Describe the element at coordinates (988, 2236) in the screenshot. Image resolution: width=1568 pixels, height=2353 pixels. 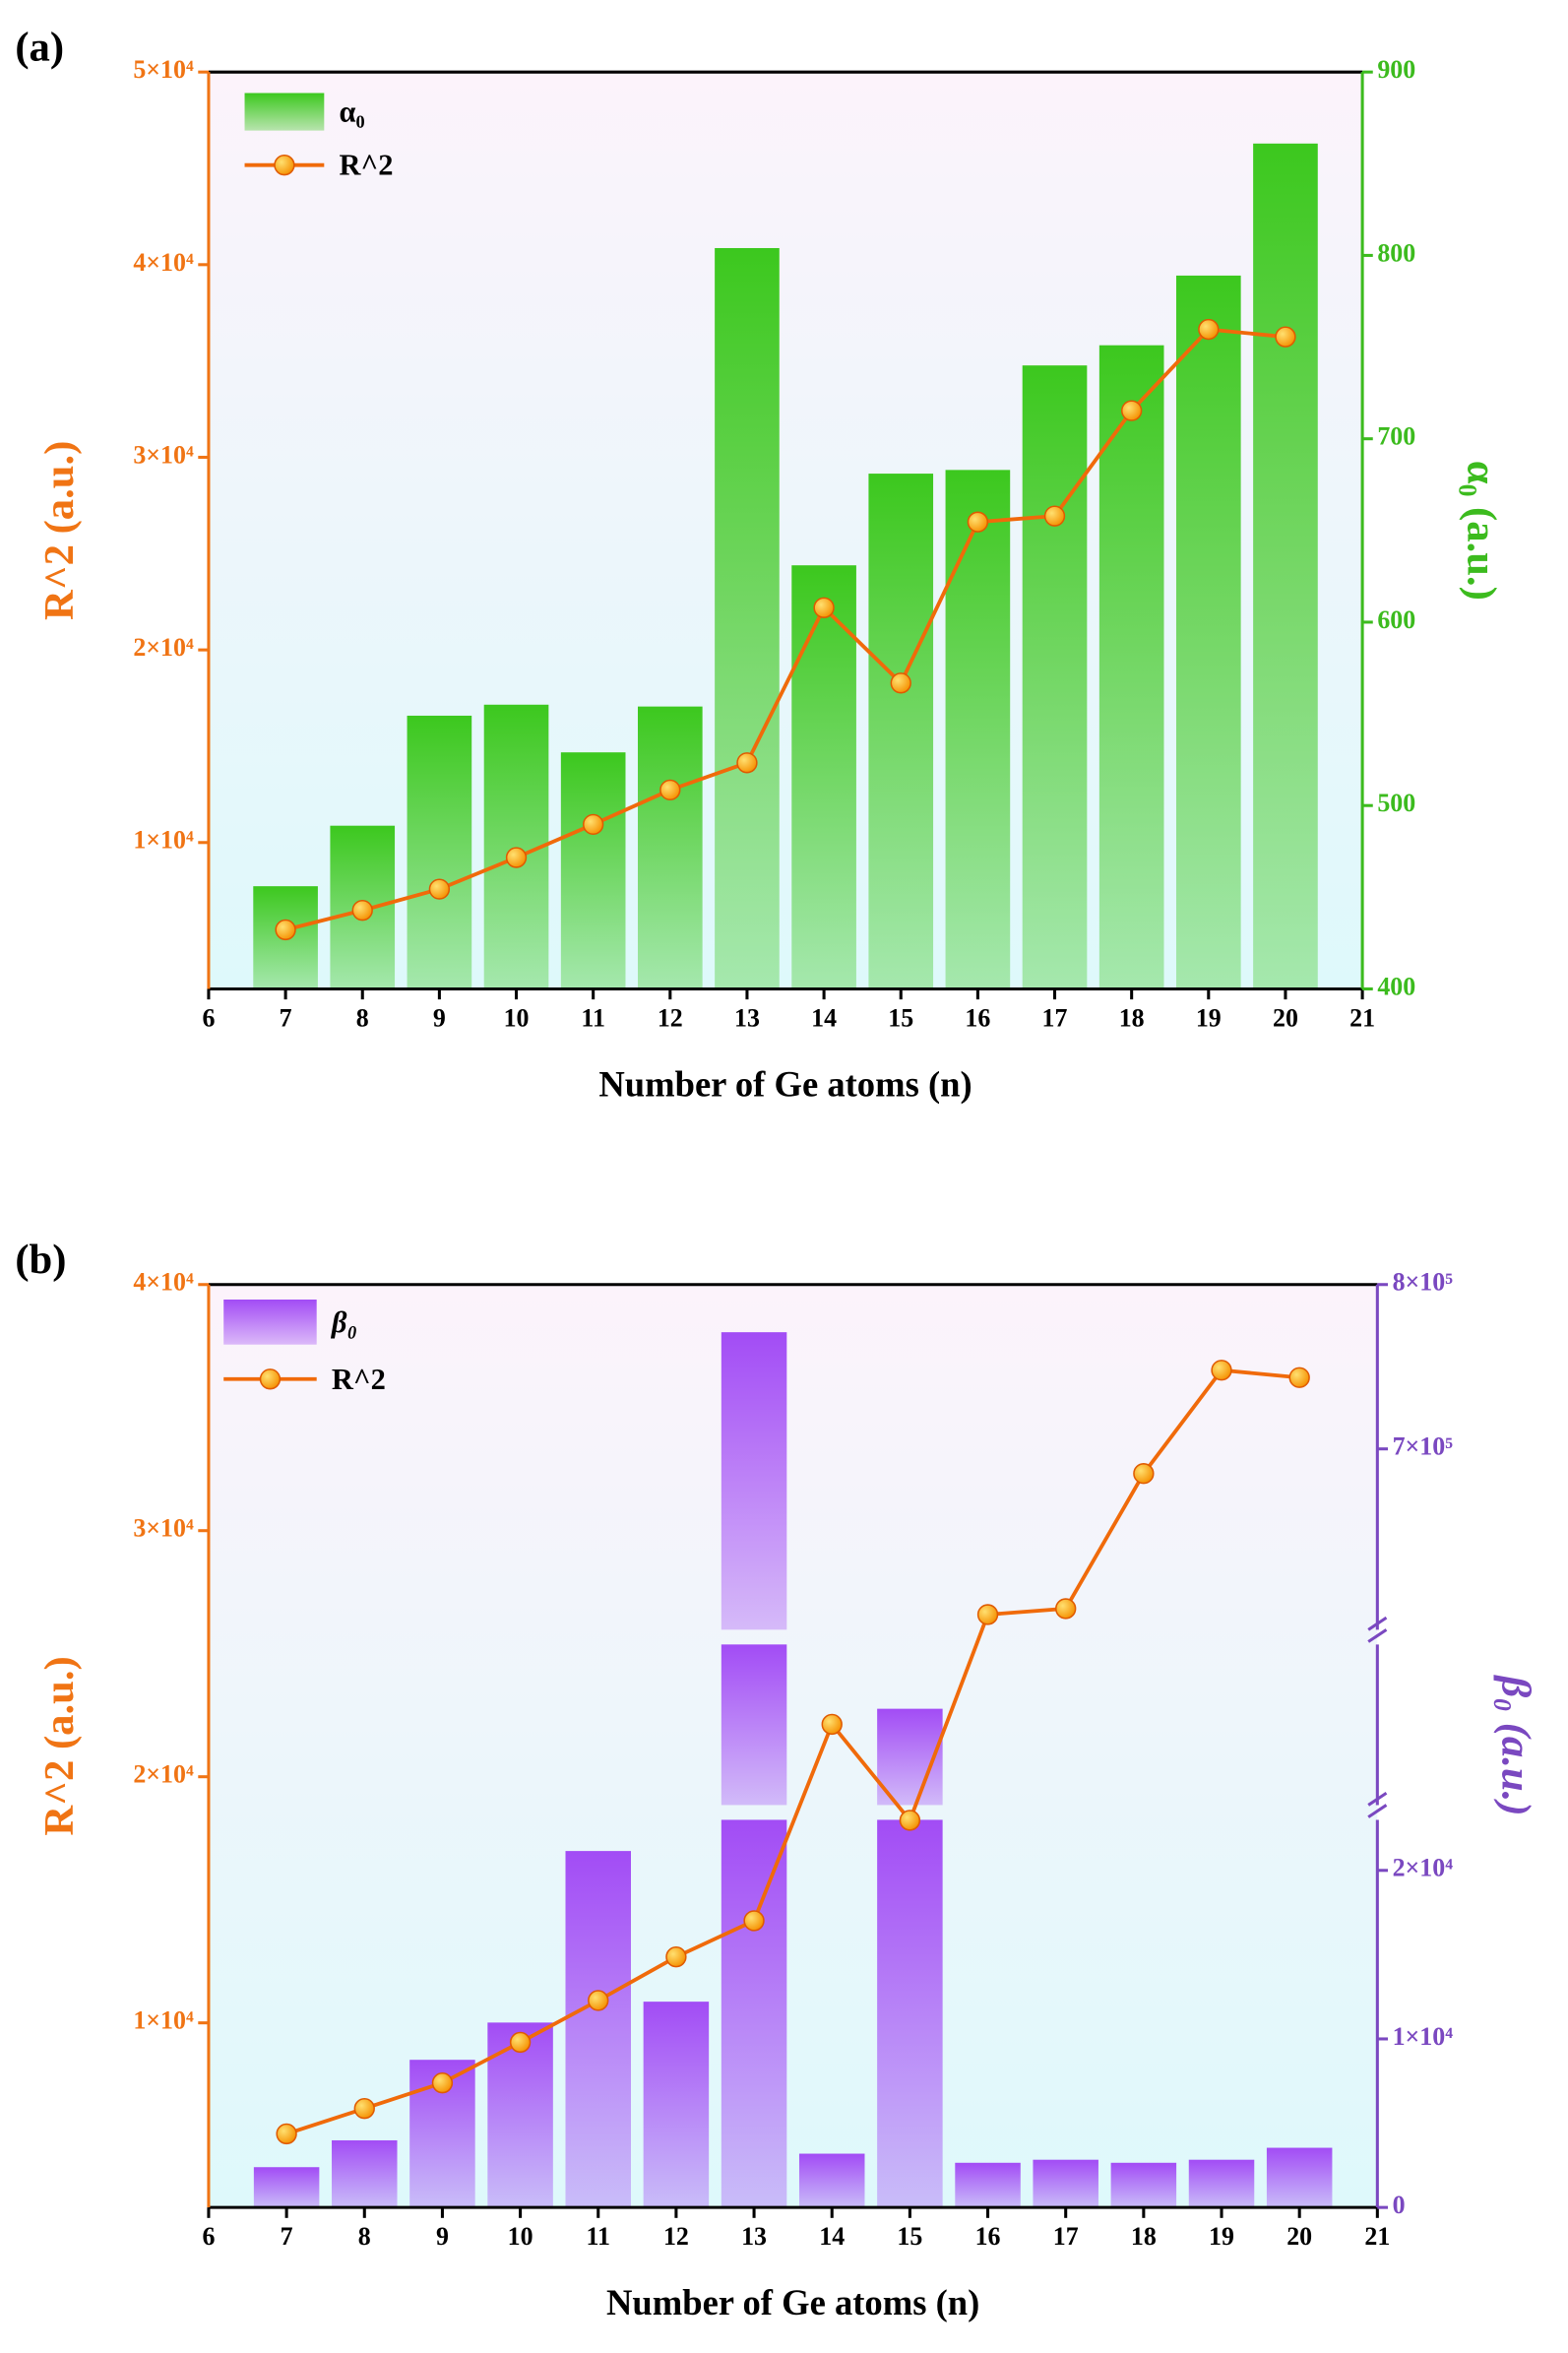
I see `x-tick-label: 16` at that location.